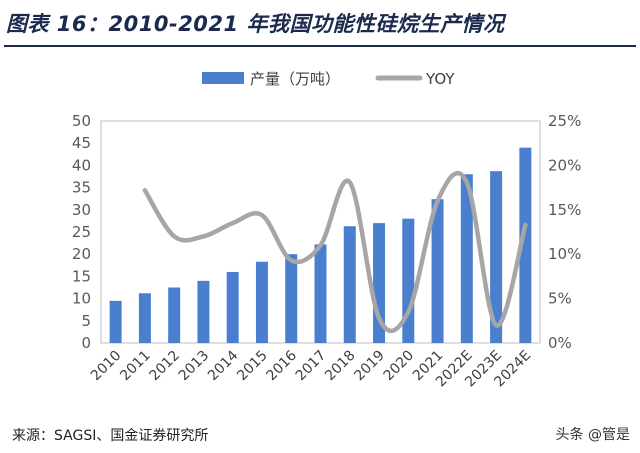  I want to click on legend-swatch-bar, so click(223, 78).